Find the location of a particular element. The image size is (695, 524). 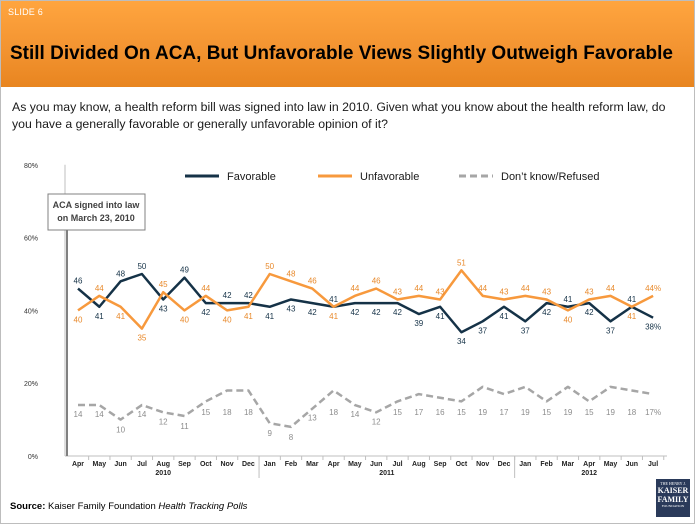

data-label-unfavorable: 40 is located at coordinates (227, 319).